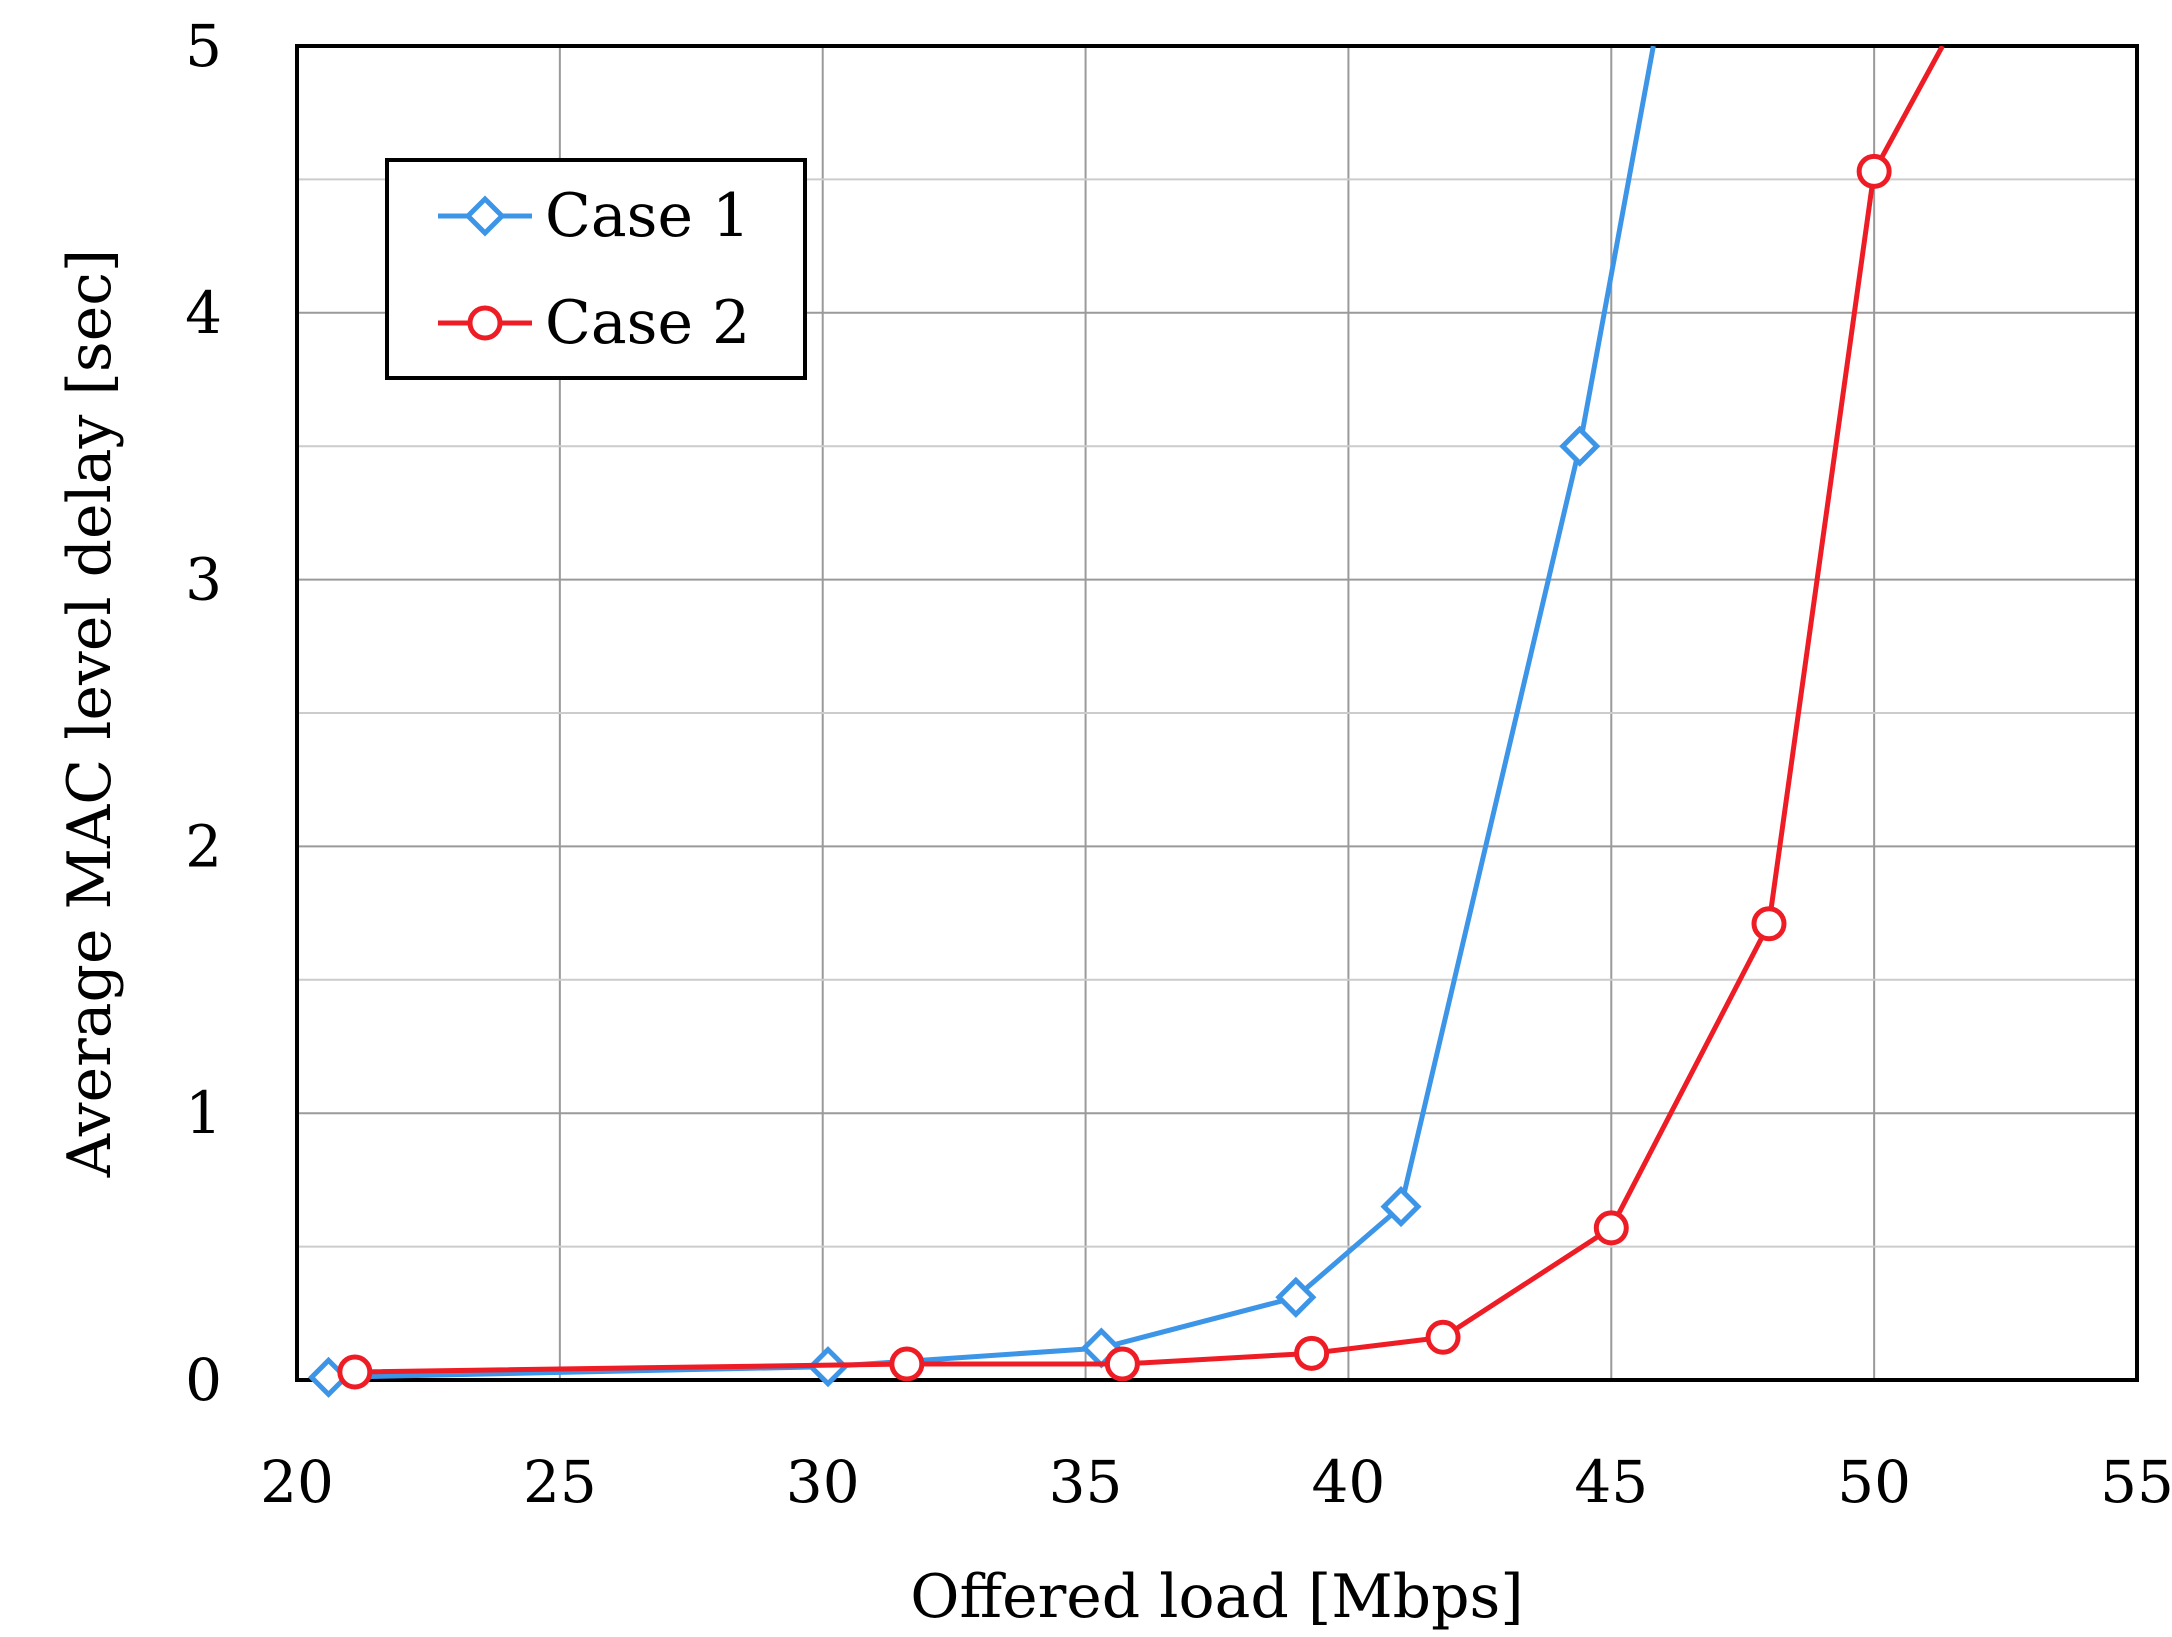  What do you see at coordinates (647, 323) in the screenshot?
I see `legend-label-case-2: Case 2` at bounding box center [647, 323].